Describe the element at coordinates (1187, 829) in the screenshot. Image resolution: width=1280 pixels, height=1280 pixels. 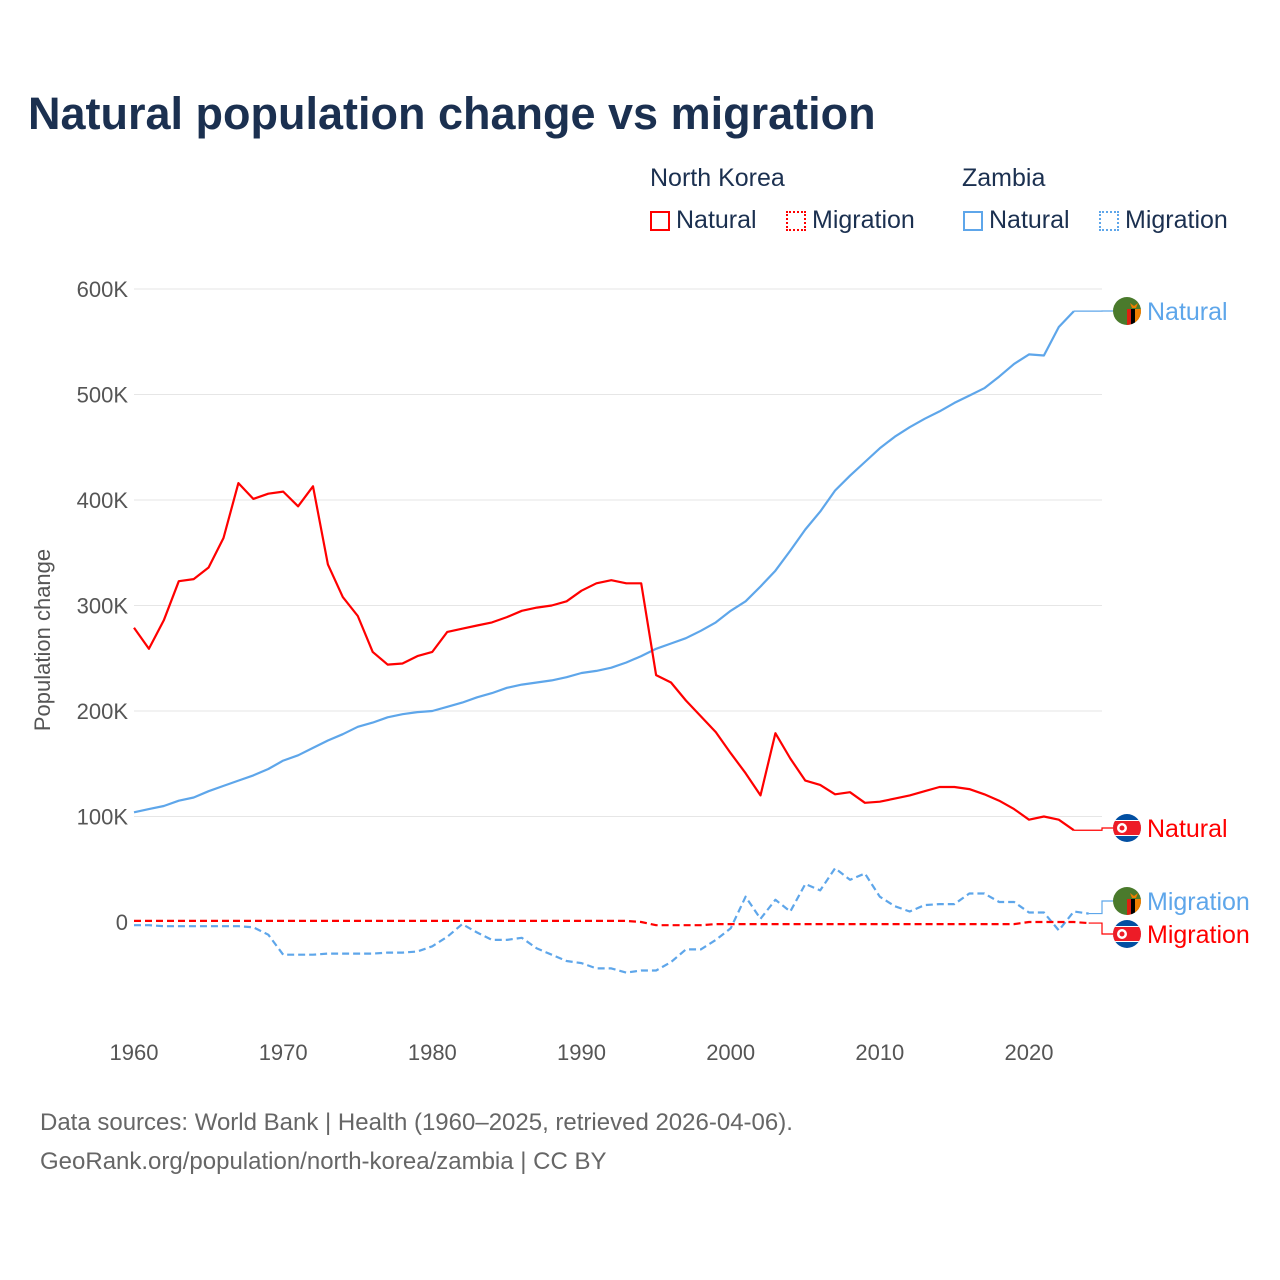
I see `end-label-north-korea-natural: Natural` at that location.